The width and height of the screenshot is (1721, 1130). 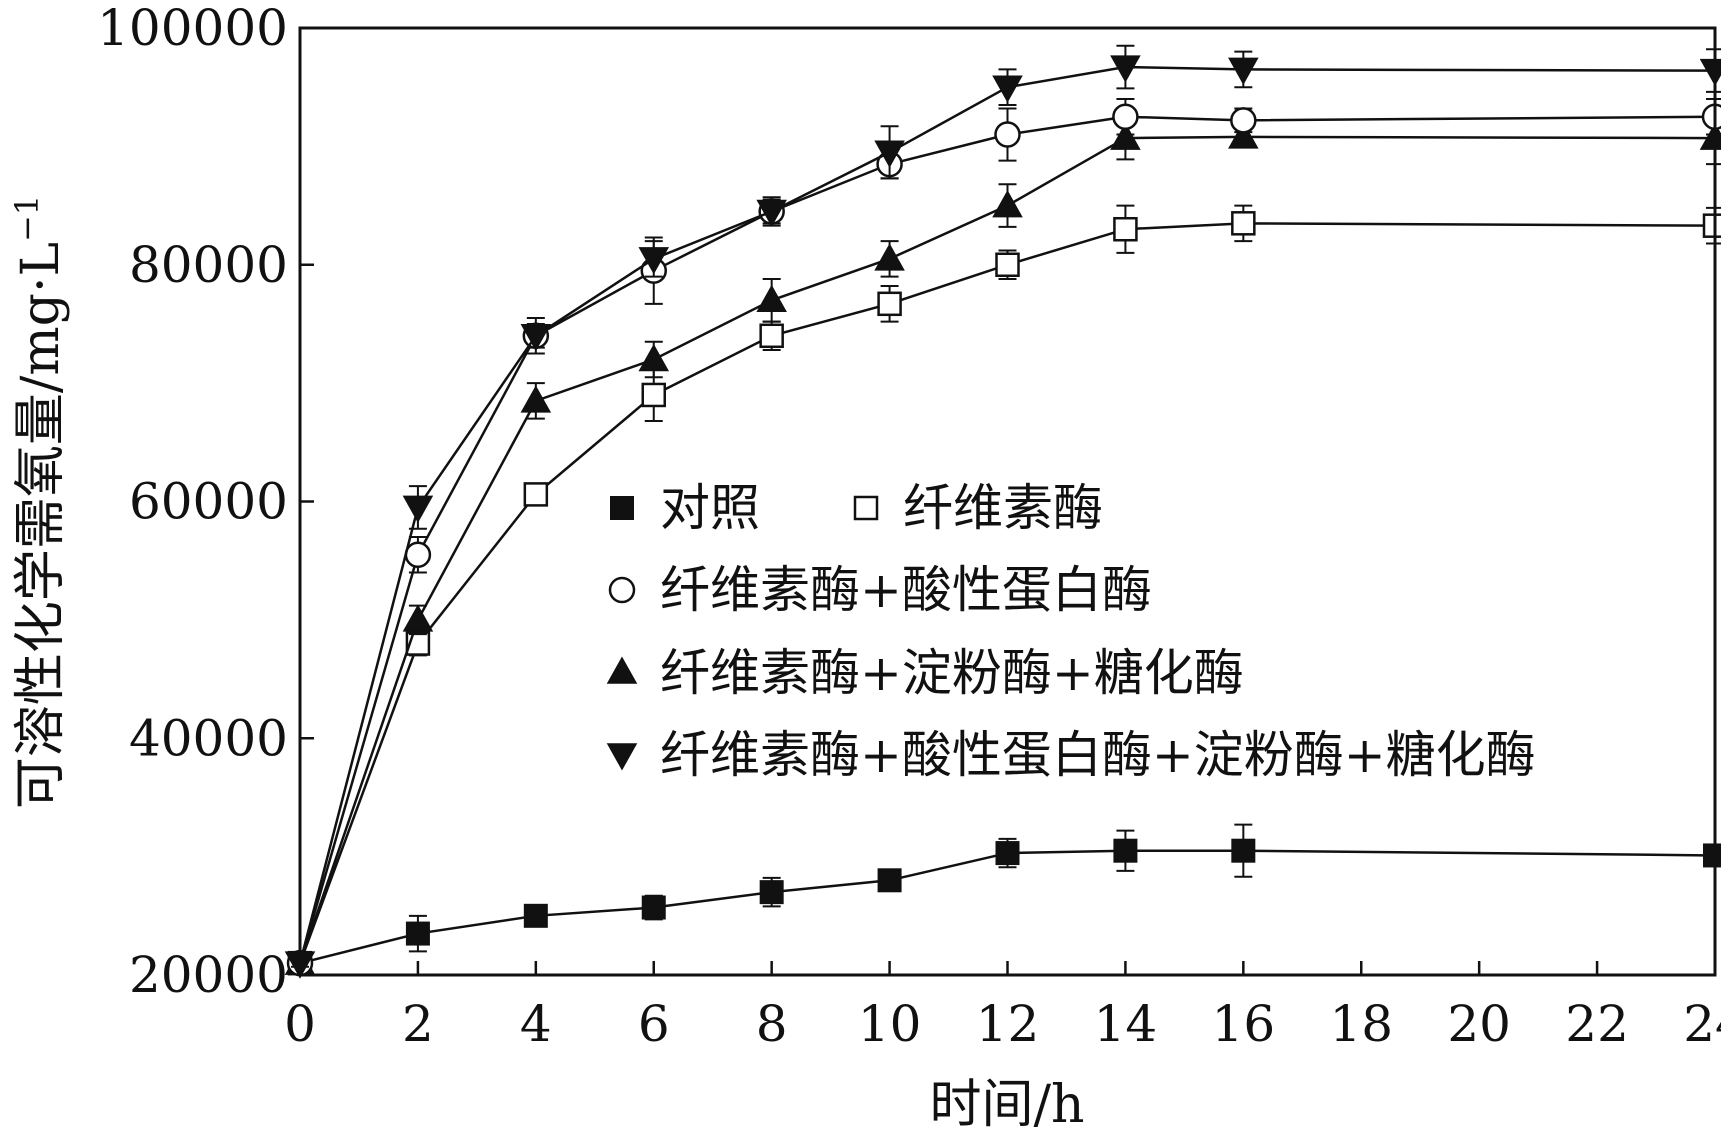 What do you see at coordinates (418, 1024) in the screenshot?
I see `x-tick-label: 2` at bounding box center [418, 1024].